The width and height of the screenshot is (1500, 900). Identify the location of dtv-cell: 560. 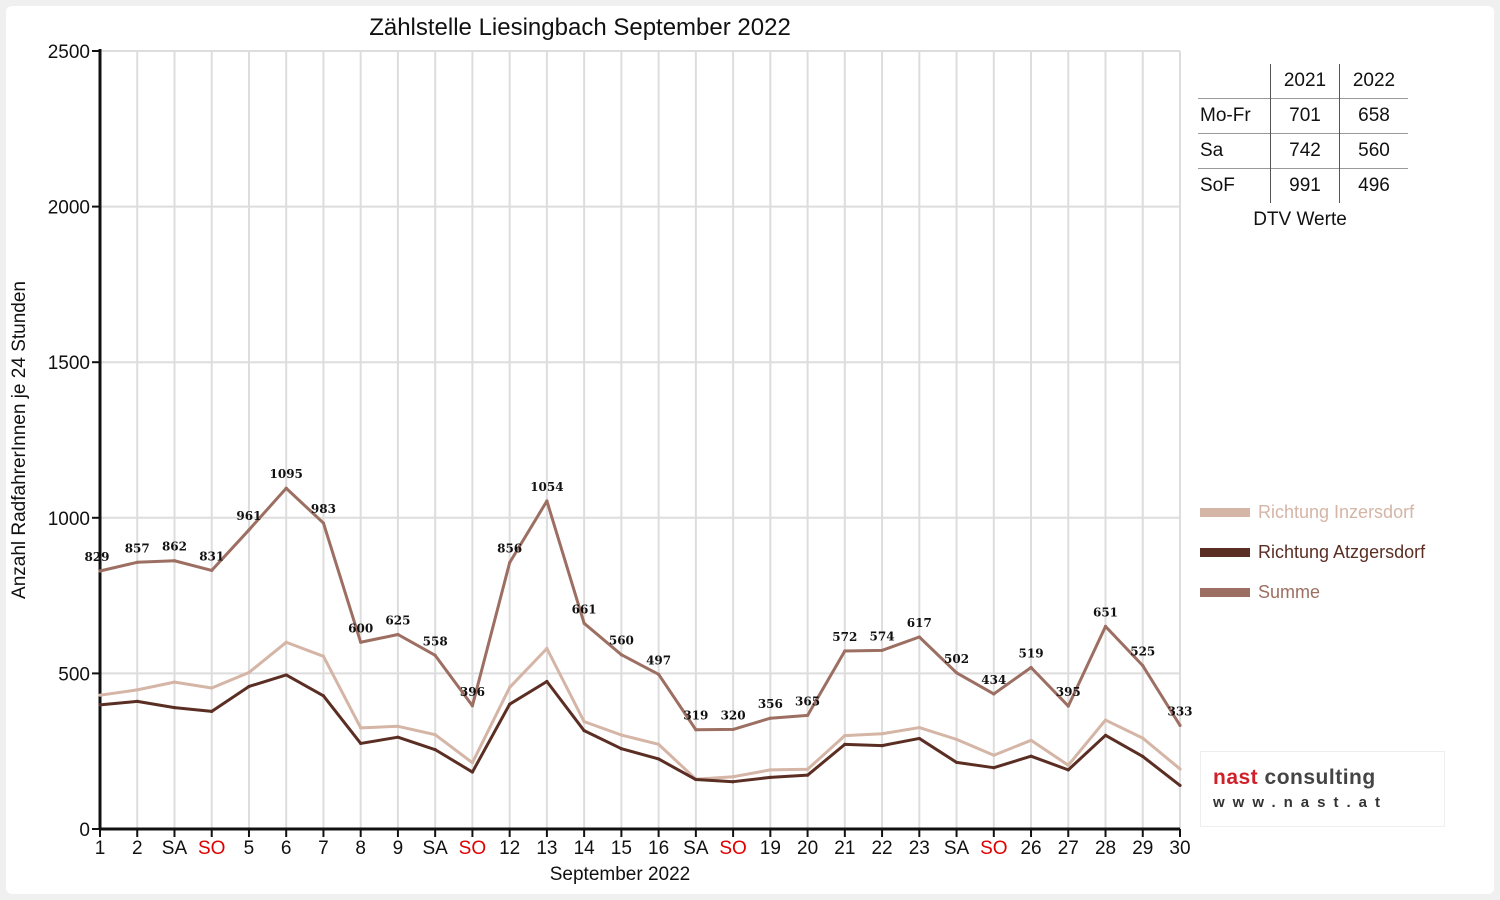
(1373, 151).